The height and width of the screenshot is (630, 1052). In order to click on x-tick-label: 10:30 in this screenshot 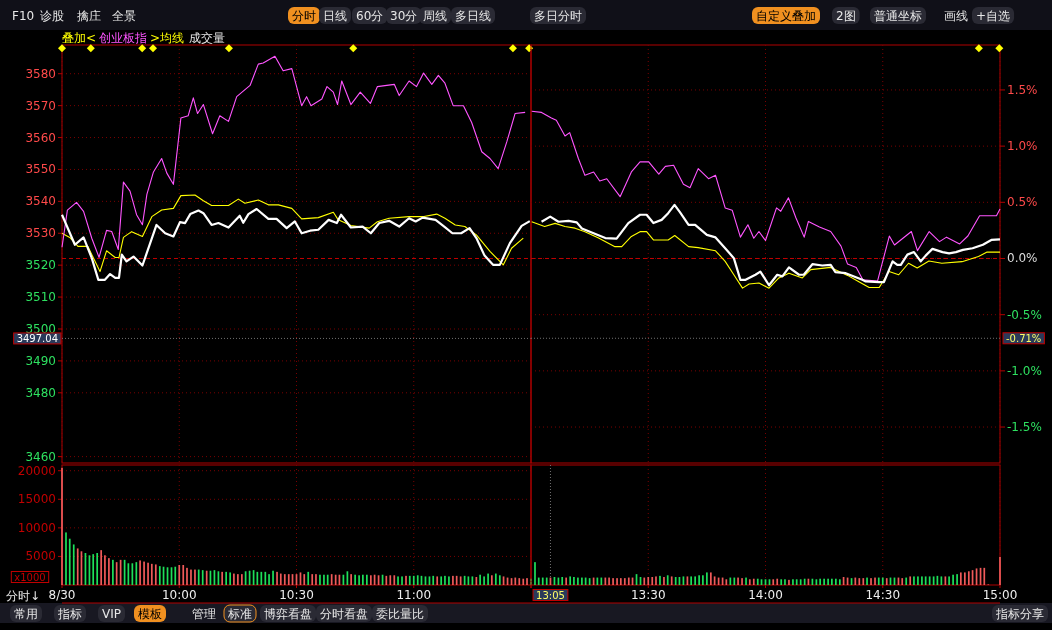, I will do `click(296, 595)`.